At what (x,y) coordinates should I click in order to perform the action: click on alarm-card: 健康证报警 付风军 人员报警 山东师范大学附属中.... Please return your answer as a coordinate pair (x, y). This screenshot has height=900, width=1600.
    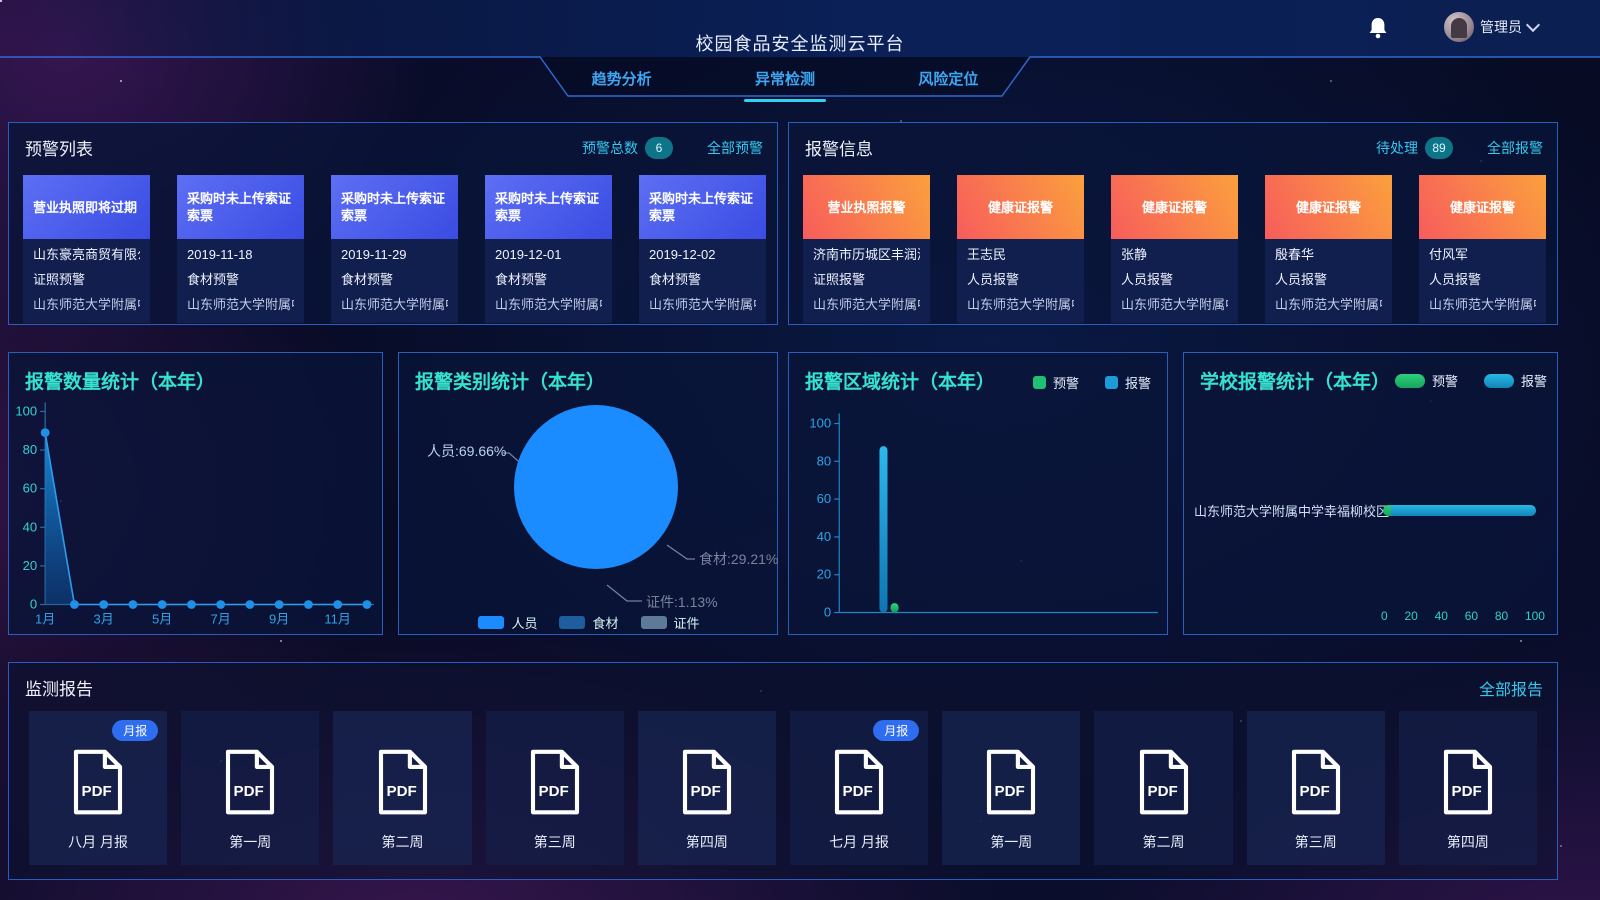
    Looking at the image, I should click on (1482, 249).